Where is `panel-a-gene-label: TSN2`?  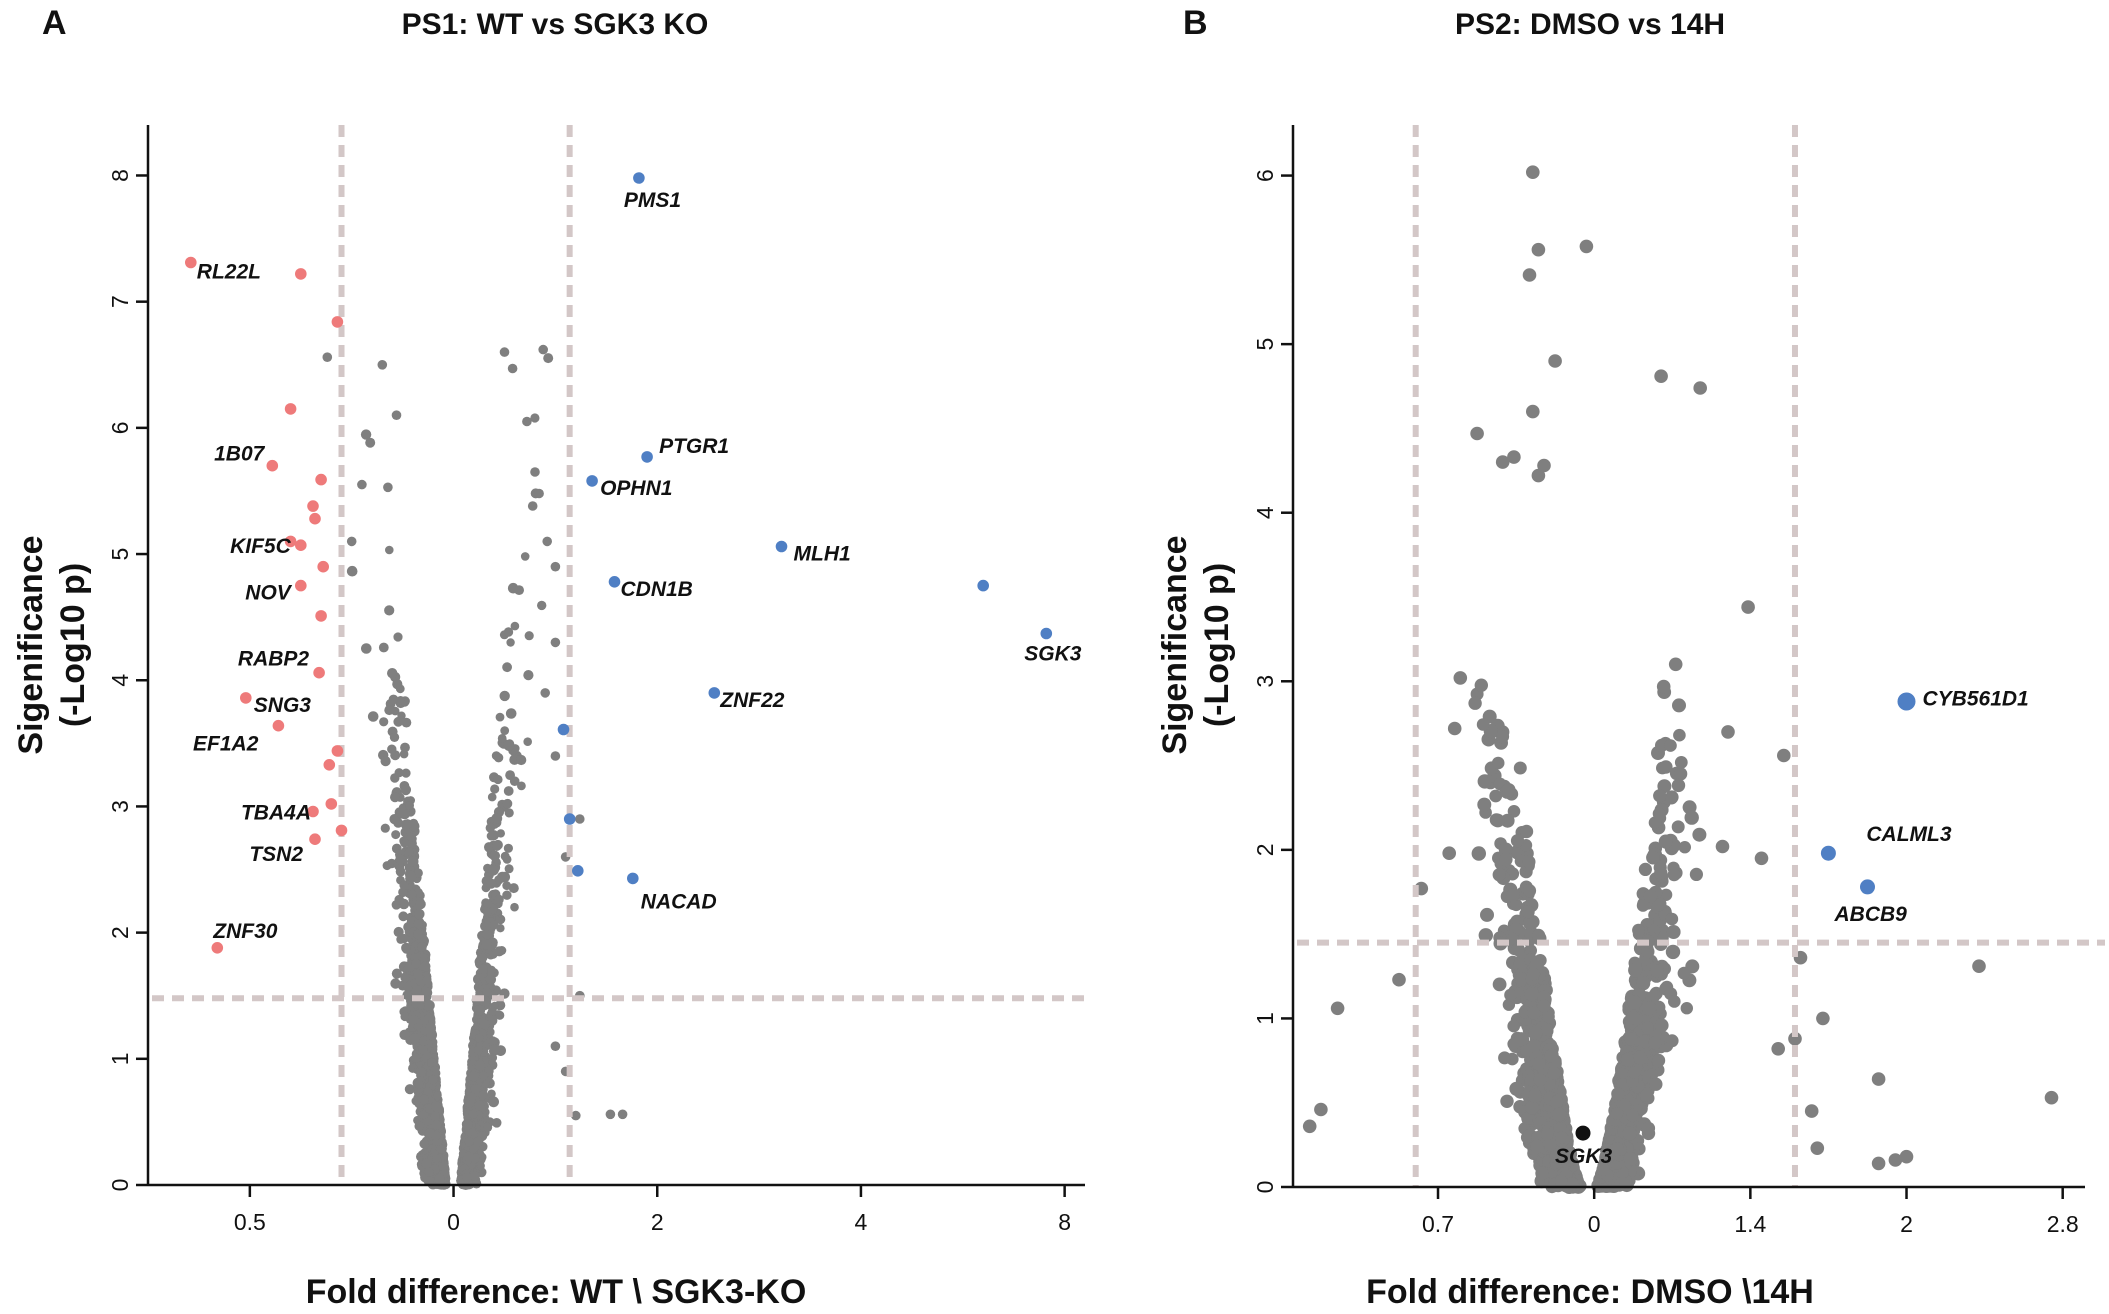 panel-a-gene-label: TSN2 is located at coordinates (276, 854).